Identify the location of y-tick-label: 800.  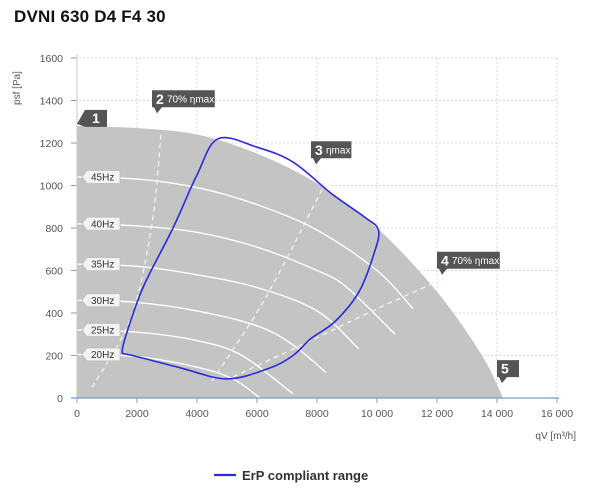
(54, 229).